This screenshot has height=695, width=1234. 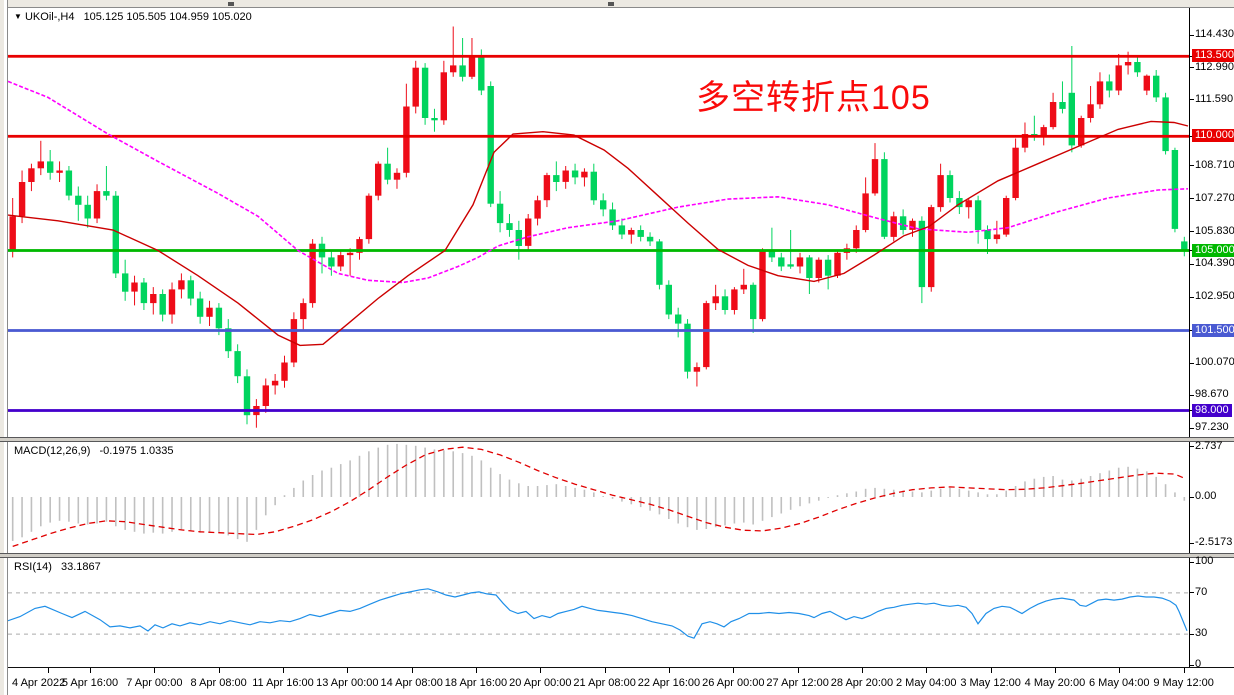 I want to click on time-axis-label: 20 Apr 00:00, so click(x=540, y=683).